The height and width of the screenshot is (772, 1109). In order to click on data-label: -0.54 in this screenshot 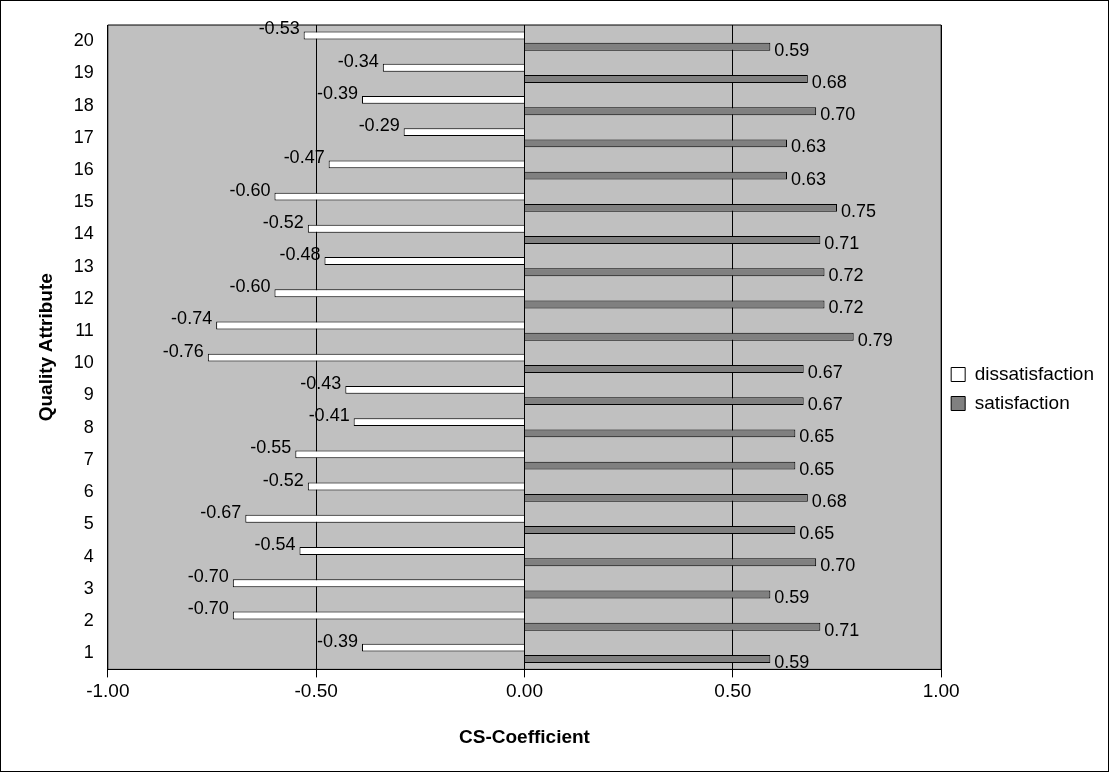, I will do `click(275, 543)`.